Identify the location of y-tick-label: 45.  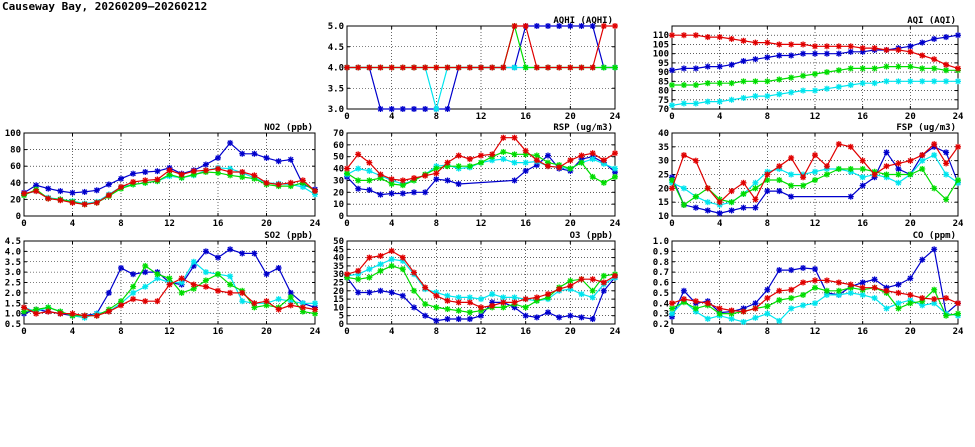
(338, 250).